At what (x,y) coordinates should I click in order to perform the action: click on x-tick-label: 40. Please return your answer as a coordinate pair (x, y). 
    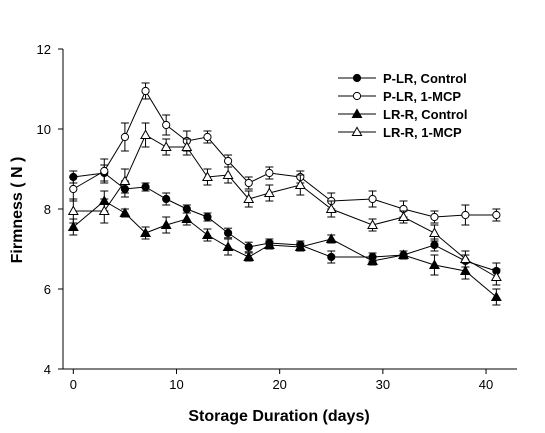
    Looking at the image, I should click on (486, 384).